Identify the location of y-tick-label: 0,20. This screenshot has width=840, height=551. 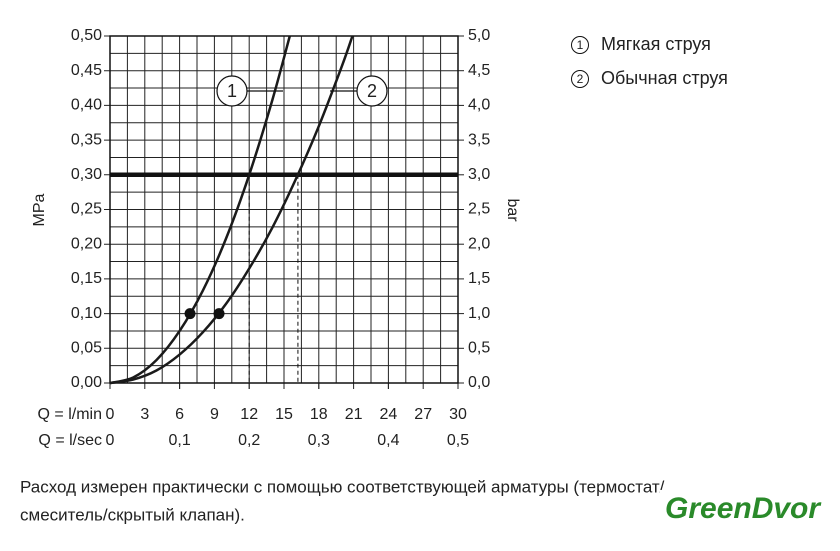
(86, 243).